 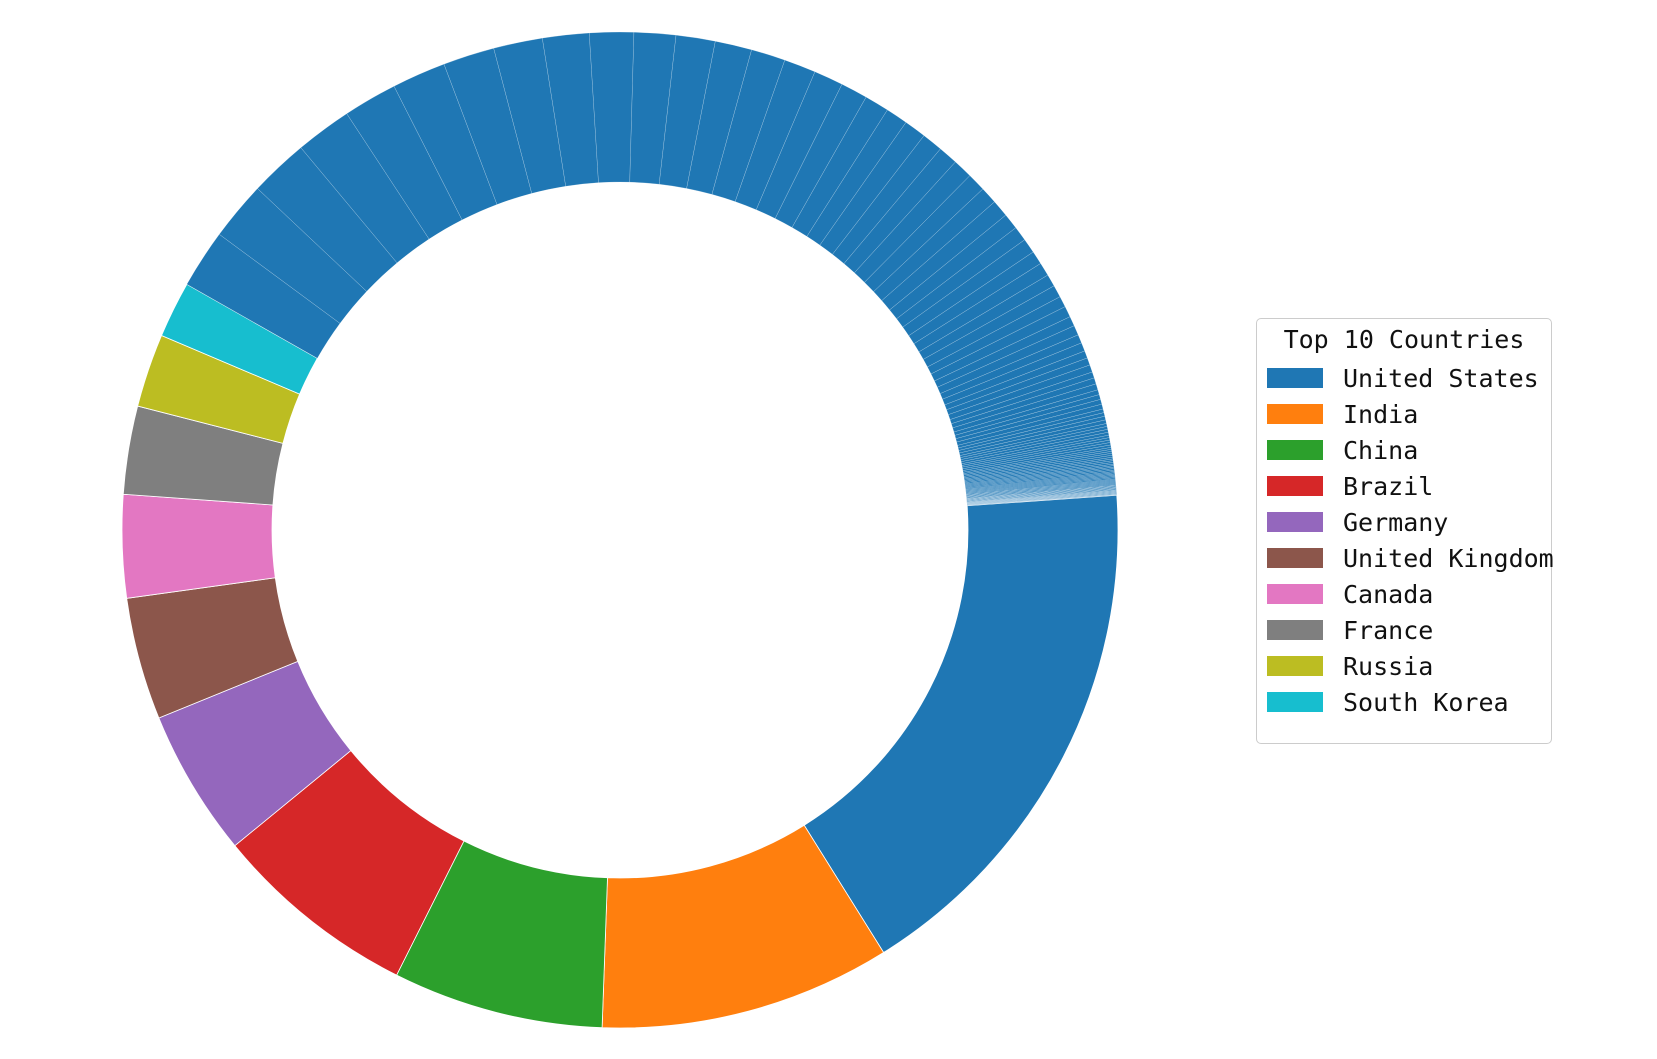 I want to click on legend-item: United Kingdom, so click(x=1410, y=558).